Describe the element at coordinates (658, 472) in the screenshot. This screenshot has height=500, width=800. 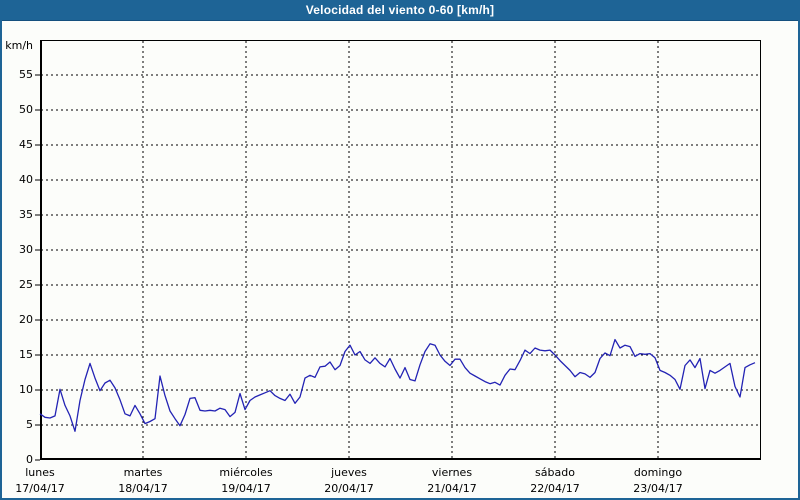
I see `x-day-name-label: domingo` at that location.